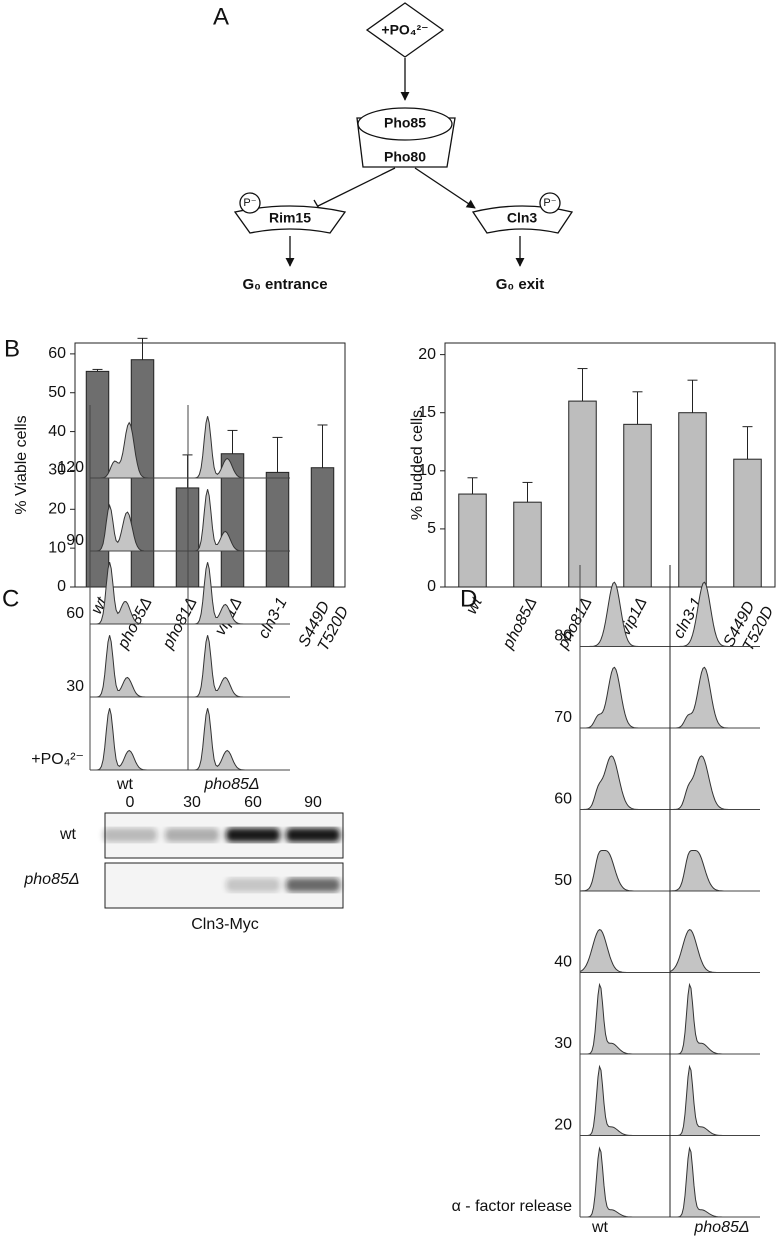 Image resolution: width=780 pixels, height=1241 pixels. Describe the element at coordinates (563, 1125) in the screenshot. I see `row-label: 20` at that location.